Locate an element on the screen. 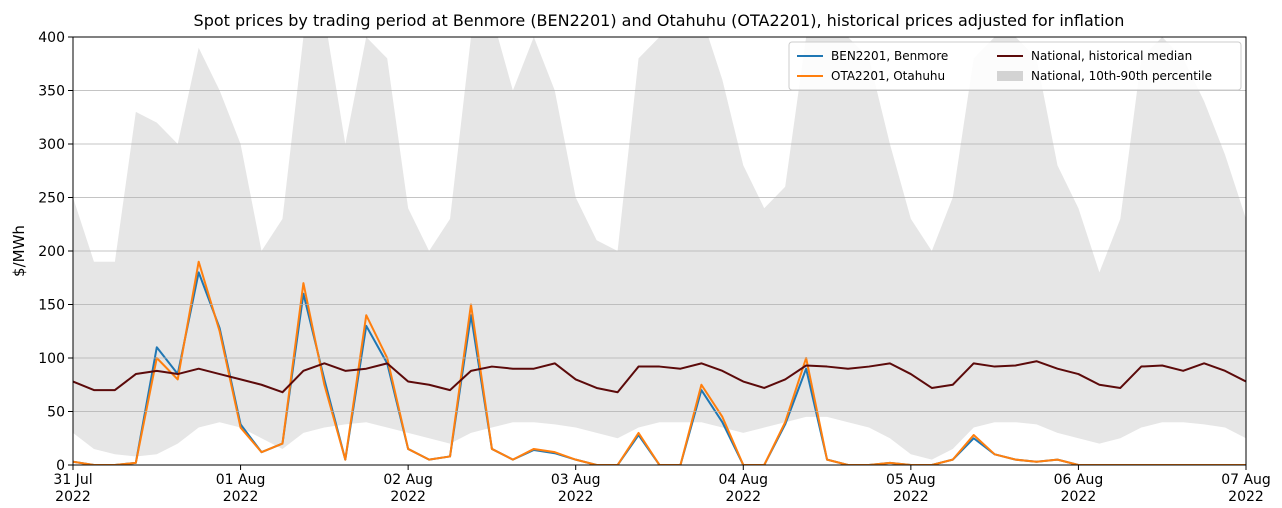 The width and height of the screenshot is (1282, 508). y-tick-label: 400 is located at coordinates (51, 38).